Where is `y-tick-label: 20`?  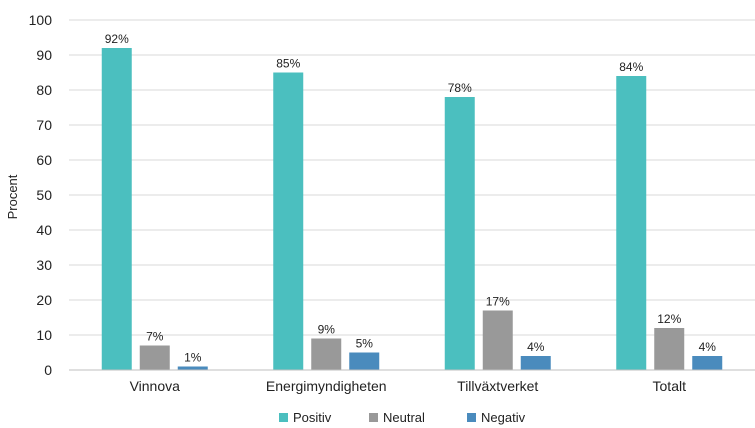
y-tick-label: 20 is located at coordinates (44, 300).